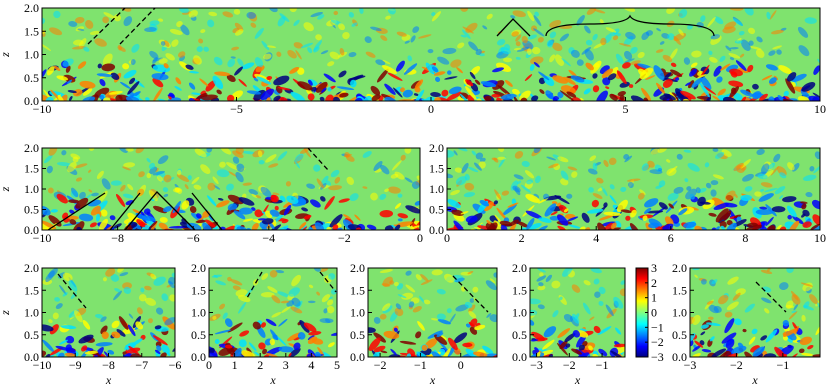  I want to click on colorbar-tick-label: 2, so click(654, 283).